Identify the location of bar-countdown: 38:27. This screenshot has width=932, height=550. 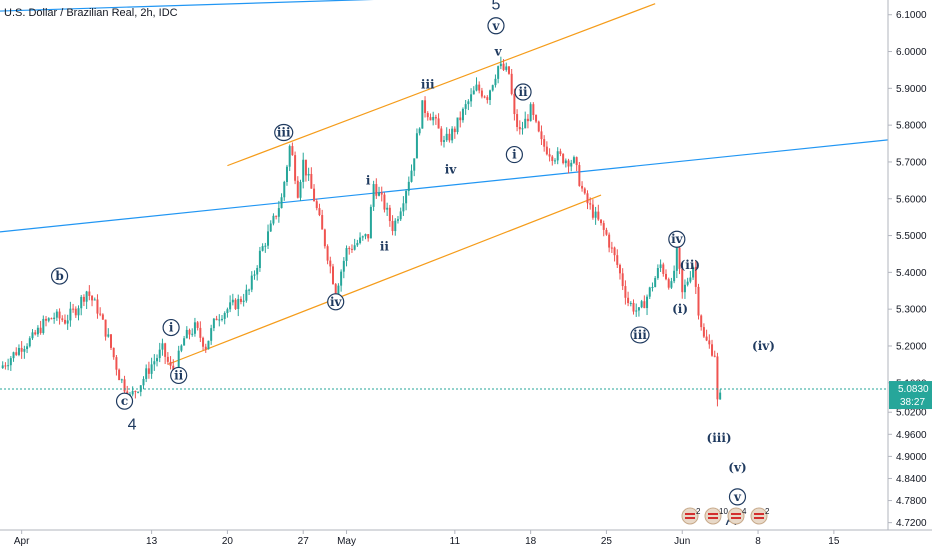
(912, 402).